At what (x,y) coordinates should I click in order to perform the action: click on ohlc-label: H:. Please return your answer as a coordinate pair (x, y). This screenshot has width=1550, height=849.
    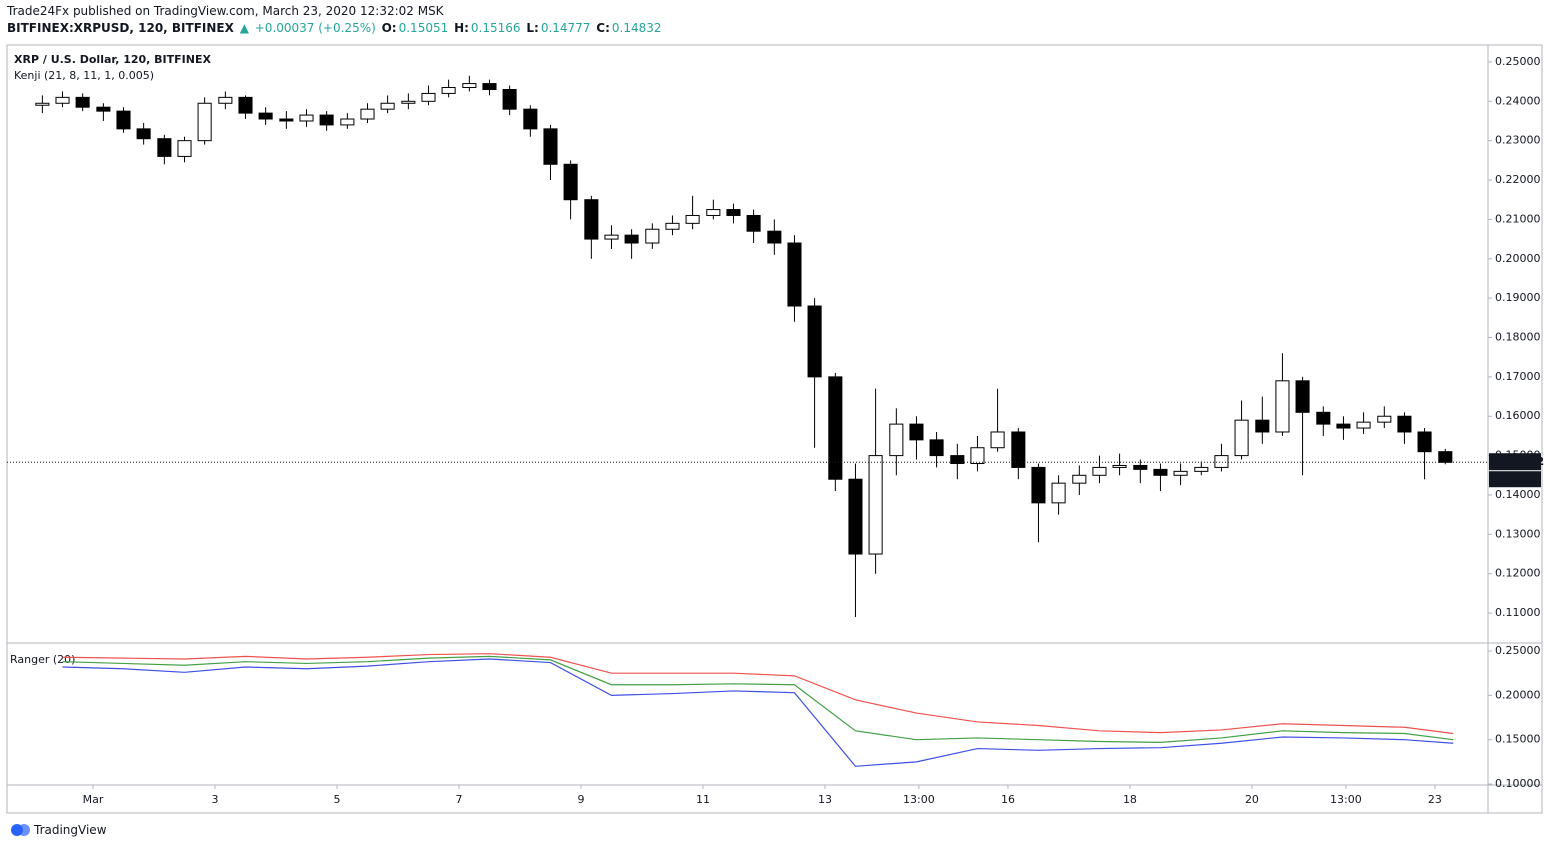
    Looking at the image, I should click on (461, 28).